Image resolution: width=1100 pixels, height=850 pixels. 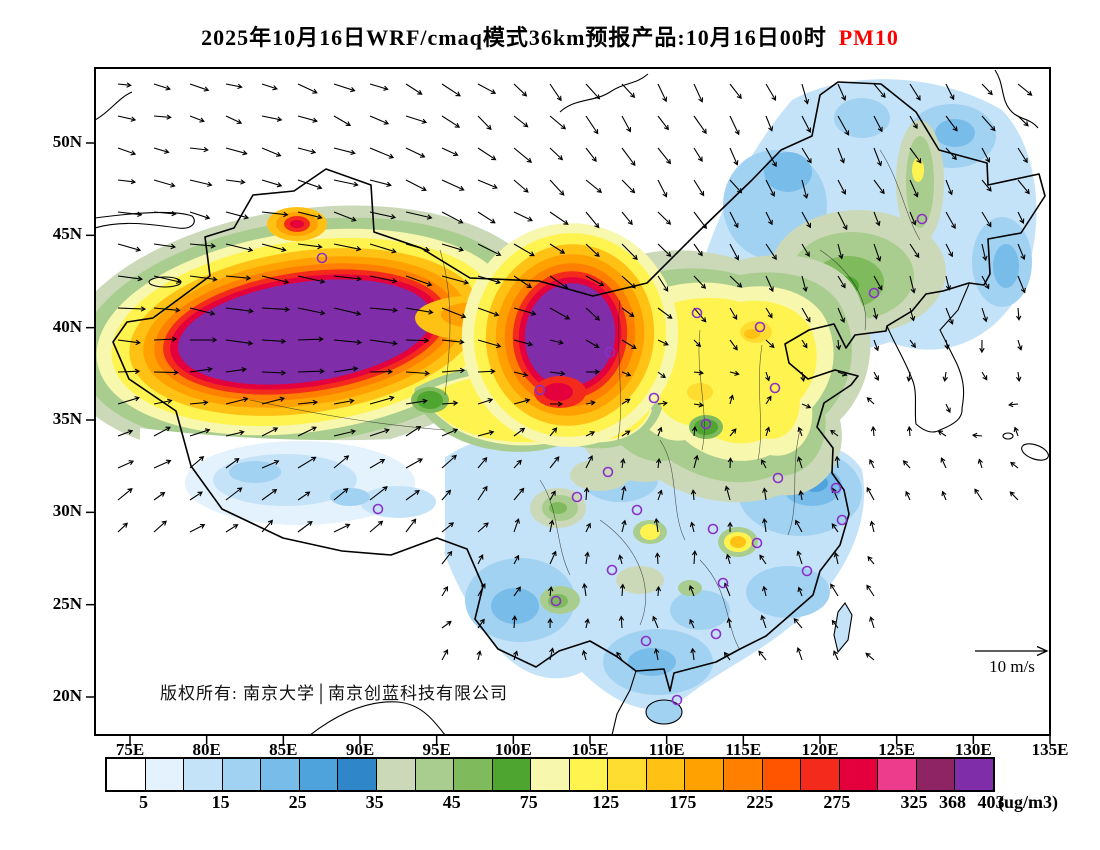 I want to click on colorbar-tick-label: 403, so click(x=991, y=802).